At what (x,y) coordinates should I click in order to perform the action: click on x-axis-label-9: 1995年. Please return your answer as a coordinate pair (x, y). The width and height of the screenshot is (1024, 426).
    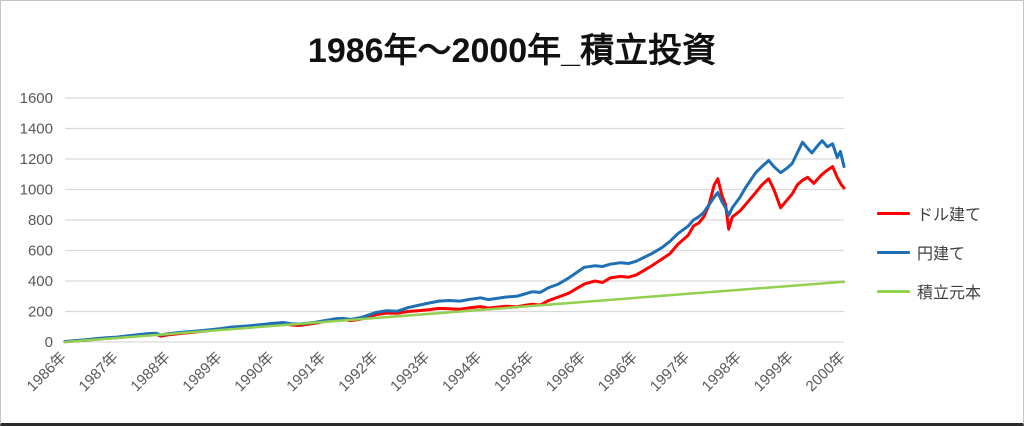
    Looking at the image, I should click on (514, 372).